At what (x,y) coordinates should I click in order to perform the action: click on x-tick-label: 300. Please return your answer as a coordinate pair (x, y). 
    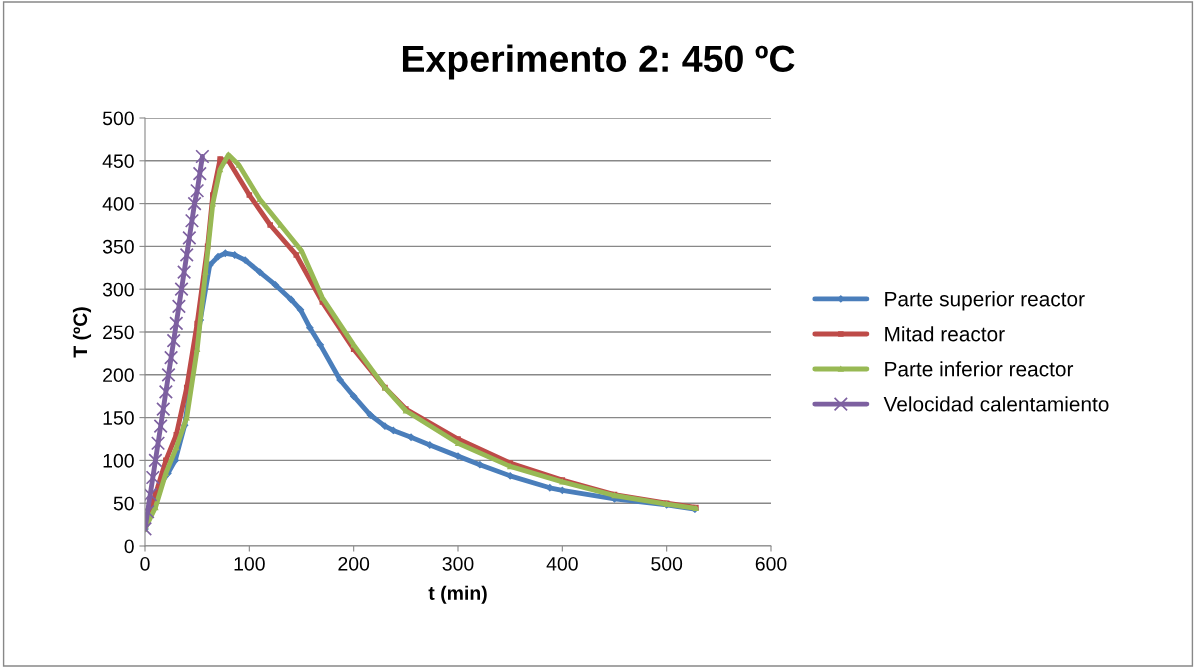
    Looking at the image, I should click on (458, 563).